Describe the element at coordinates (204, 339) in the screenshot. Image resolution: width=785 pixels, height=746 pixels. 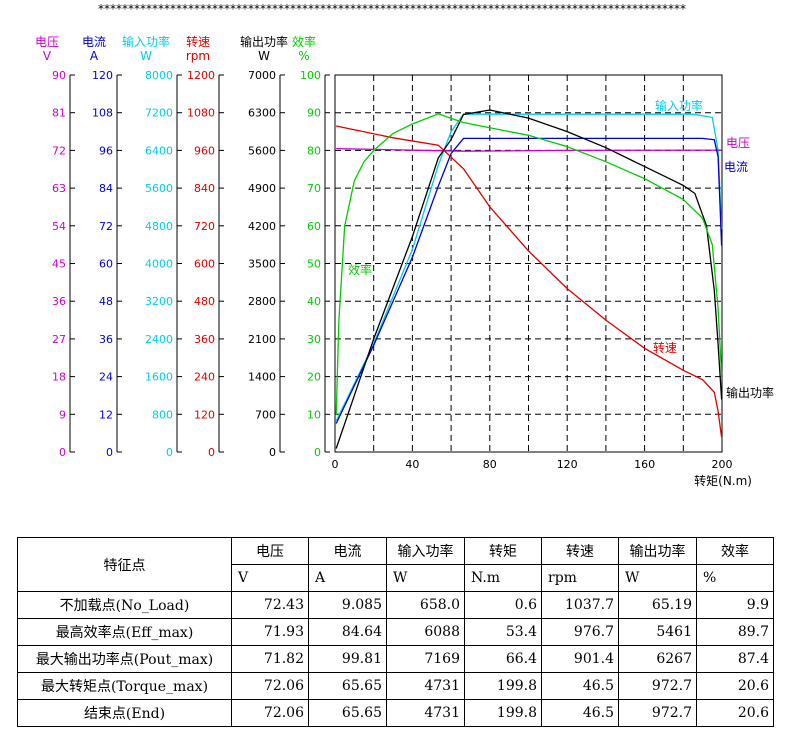
I see `y-tick-label: 360` at that location.